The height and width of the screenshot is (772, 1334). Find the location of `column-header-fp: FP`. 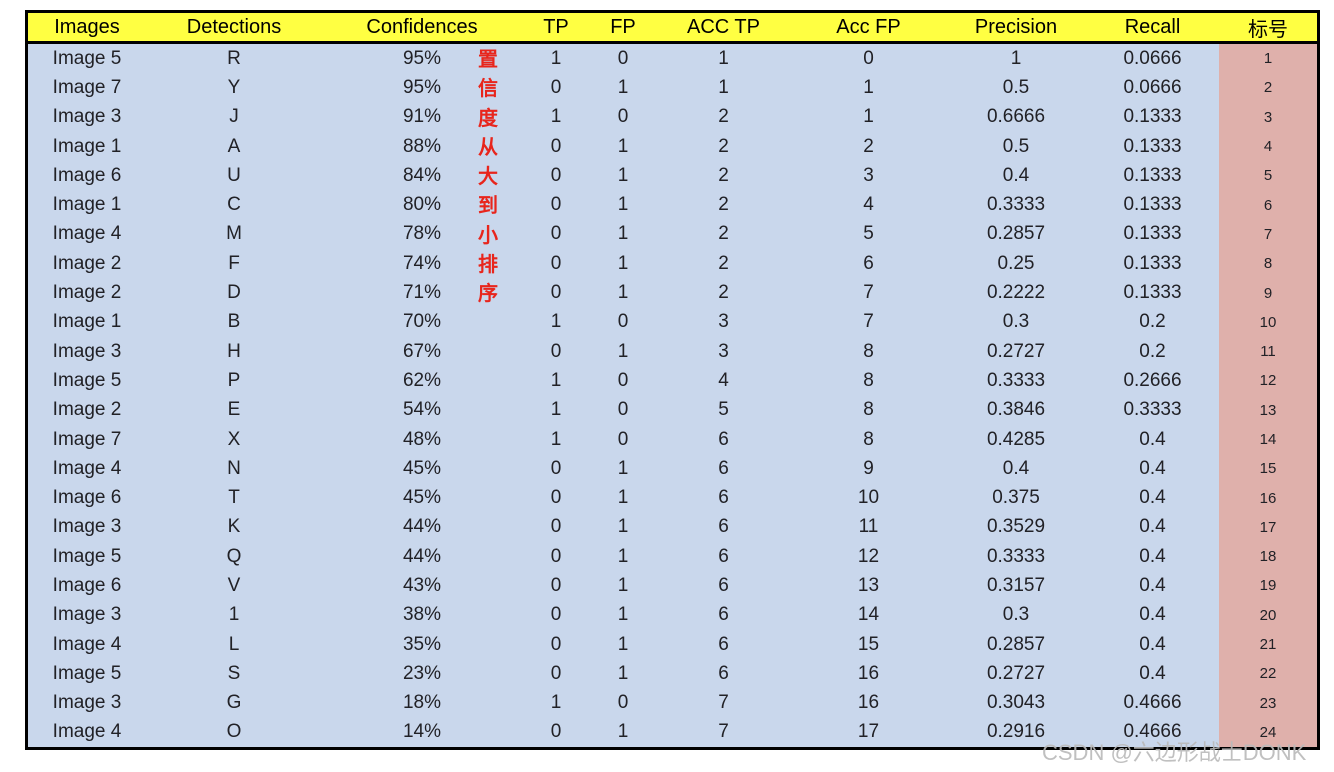

column-header-fp: FP is located at coordinates (623, 27).